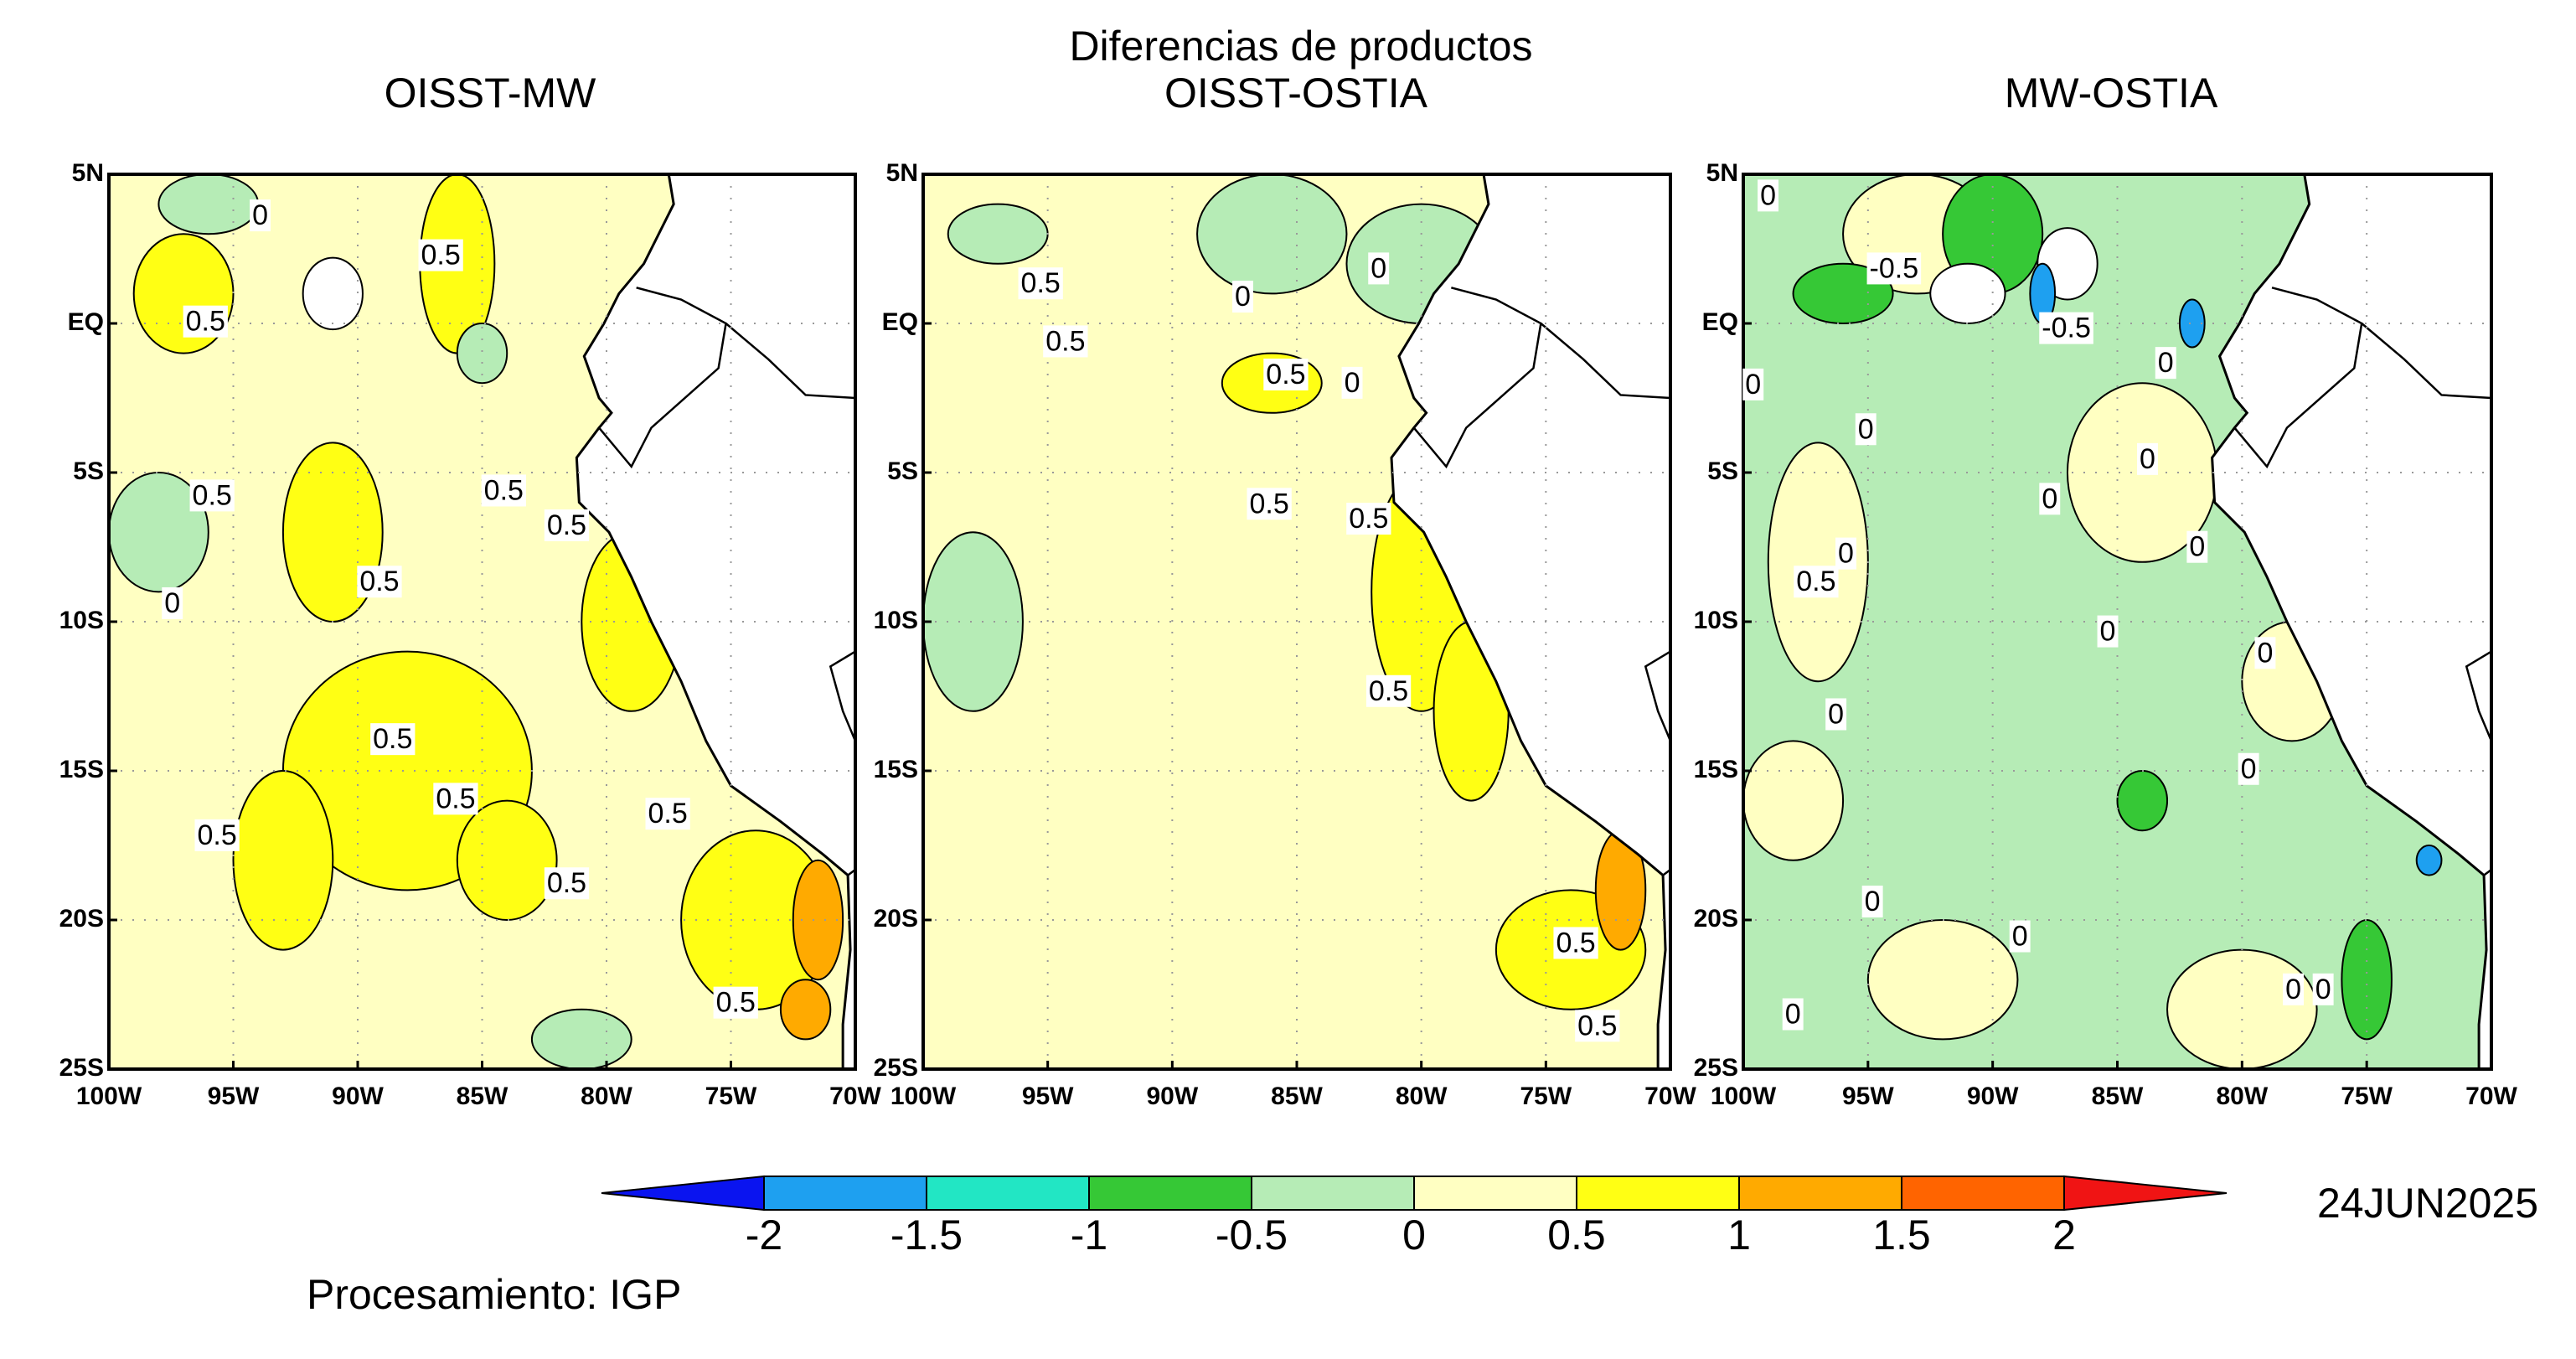 Image resolution: width=2576 pixels, height=1359 pixels. I want to click on lon-tick-label: 70W, so click(1670, 1096).